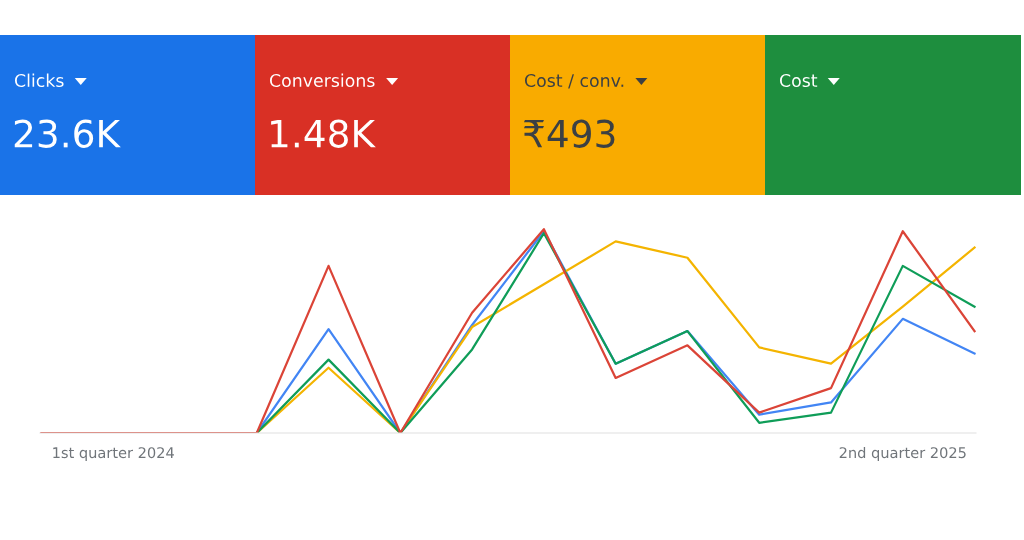 This screenshot has height=540, width=1024. Describe the element at coordinates (569, 133) in the screenshot. I see `text: ₹493` at that location.